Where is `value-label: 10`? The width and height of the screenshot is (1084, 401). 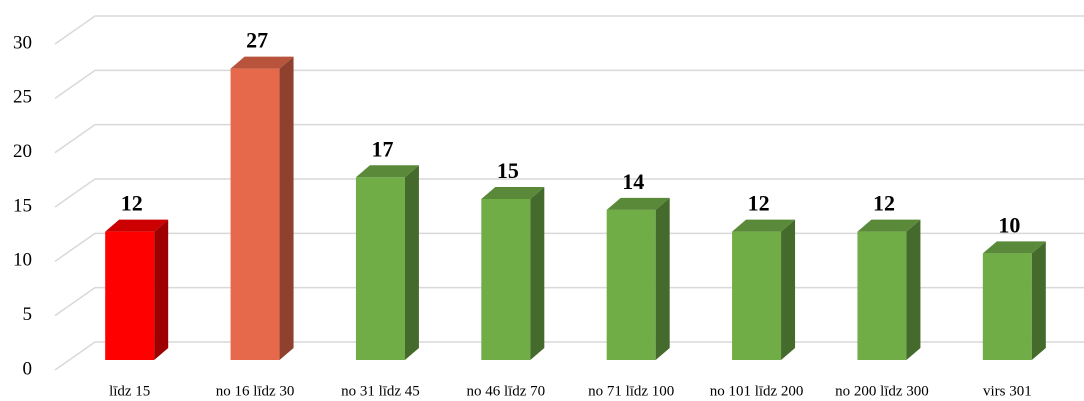 value-label: 10 is located at coordinates (1009, 224).